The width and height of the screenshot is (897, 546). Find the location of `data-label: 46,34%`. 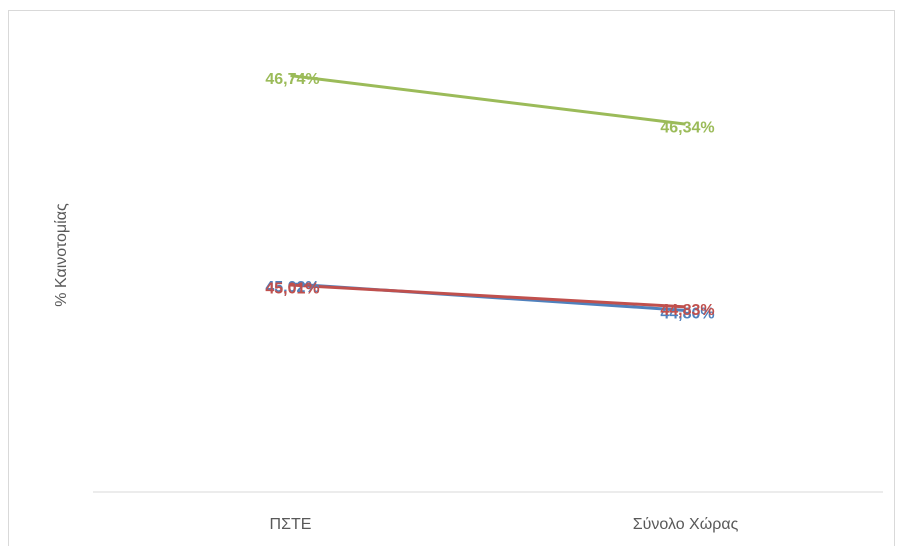

data-label: 46,34% is located at coordinates (687, 127).